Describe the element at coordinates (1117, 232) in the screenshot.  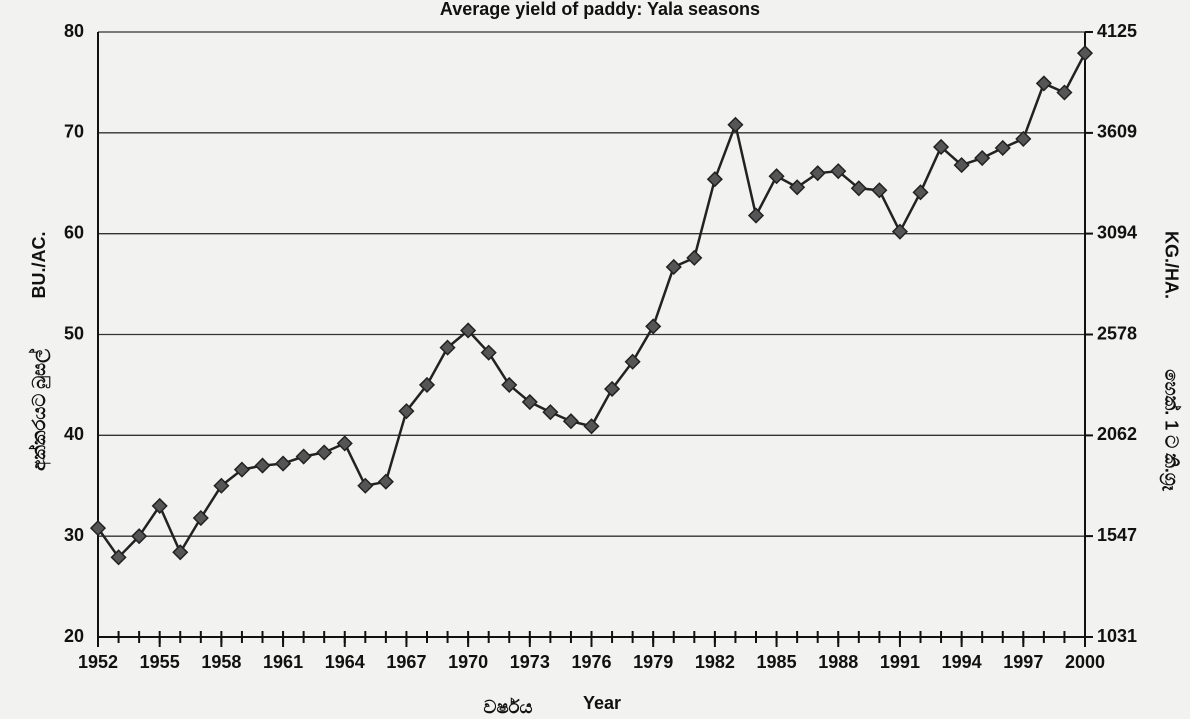
I see `y2-tick-label: 3094` at that location.